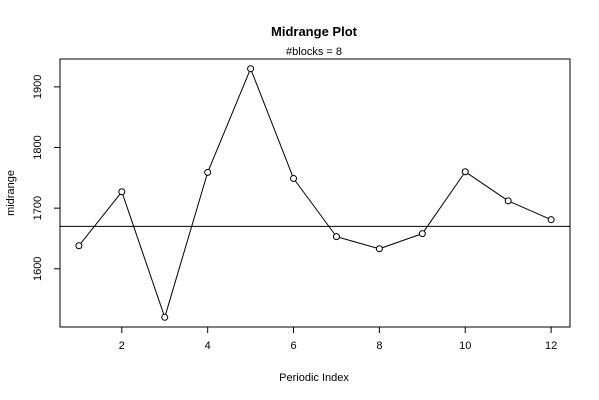 This screenshot has height=400, width=599. Describe the element at coordinates (465, 346) in the screenshot. I see `x-tick-label: 10` at that location.